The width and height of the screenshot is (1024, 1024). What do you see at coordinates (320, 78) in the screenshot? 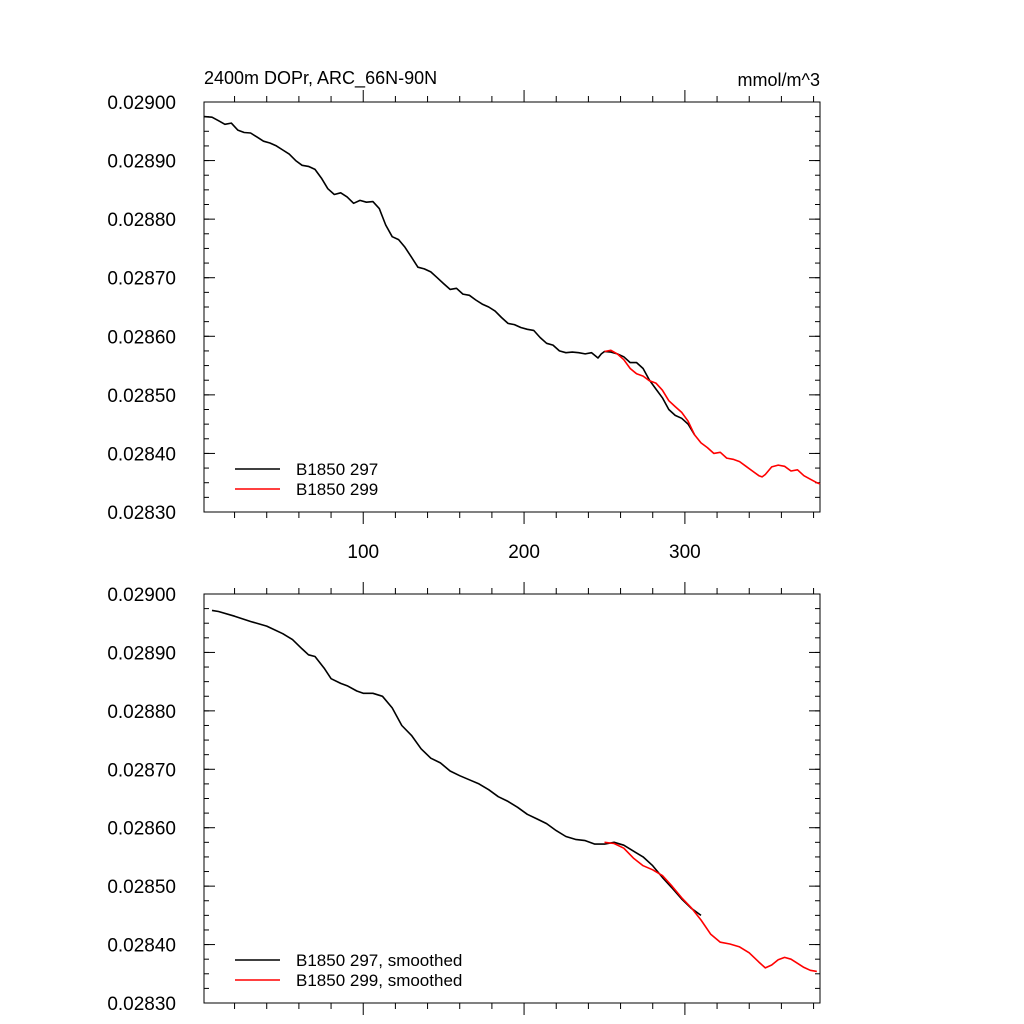
I see `chart-title: 2400m DOPr, ARC_66N-90N` at bounding box center [320, 78].